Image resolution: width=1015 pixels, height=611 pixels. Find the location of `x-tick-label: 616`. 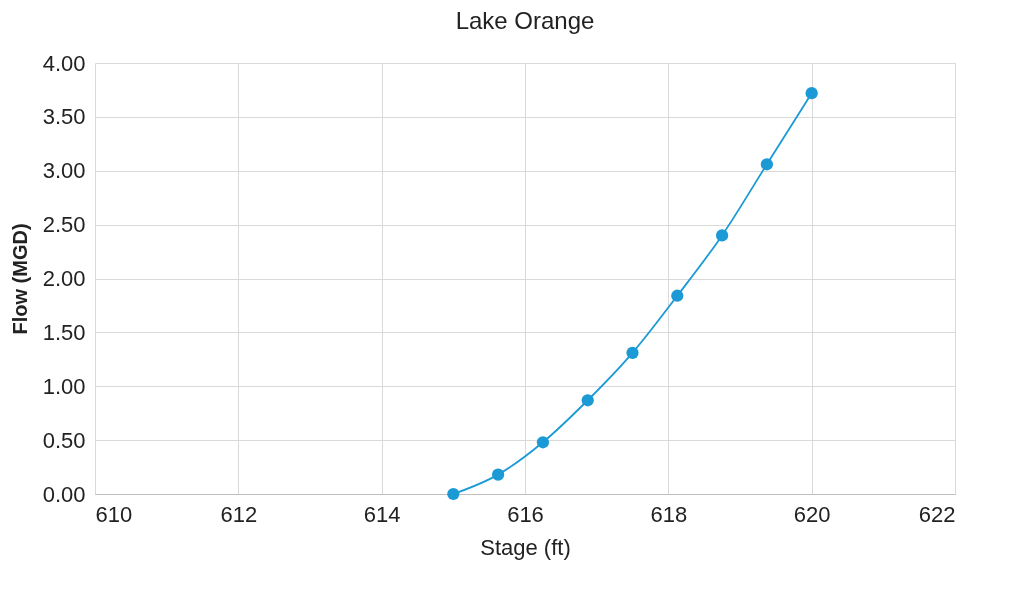

x-tick-label: 616 is located at coordinates (525, 514).